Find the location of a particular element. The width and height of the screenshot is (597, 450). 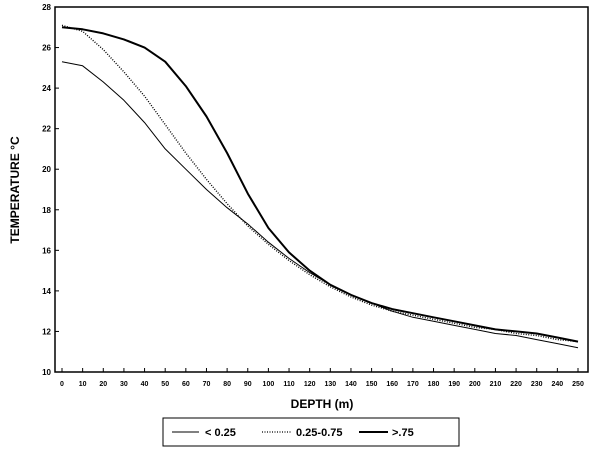

legend-label-gt-0-75: >.75 is located at coordinates (403, 433).